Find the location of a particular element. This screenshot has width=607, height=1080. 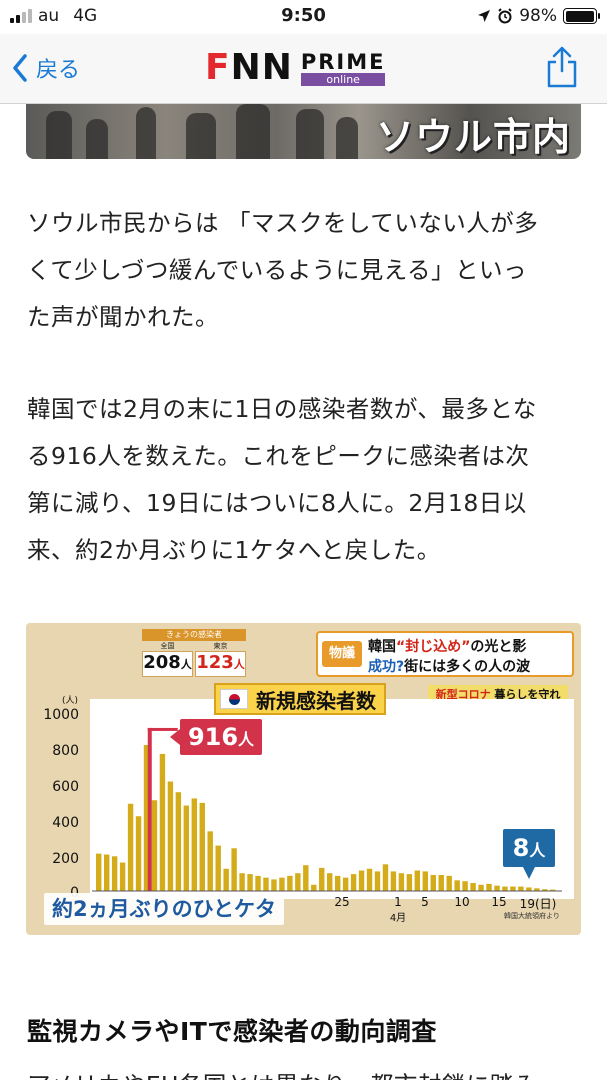

photo-caption: ソウル市内 is located at coordinates (473, 137).